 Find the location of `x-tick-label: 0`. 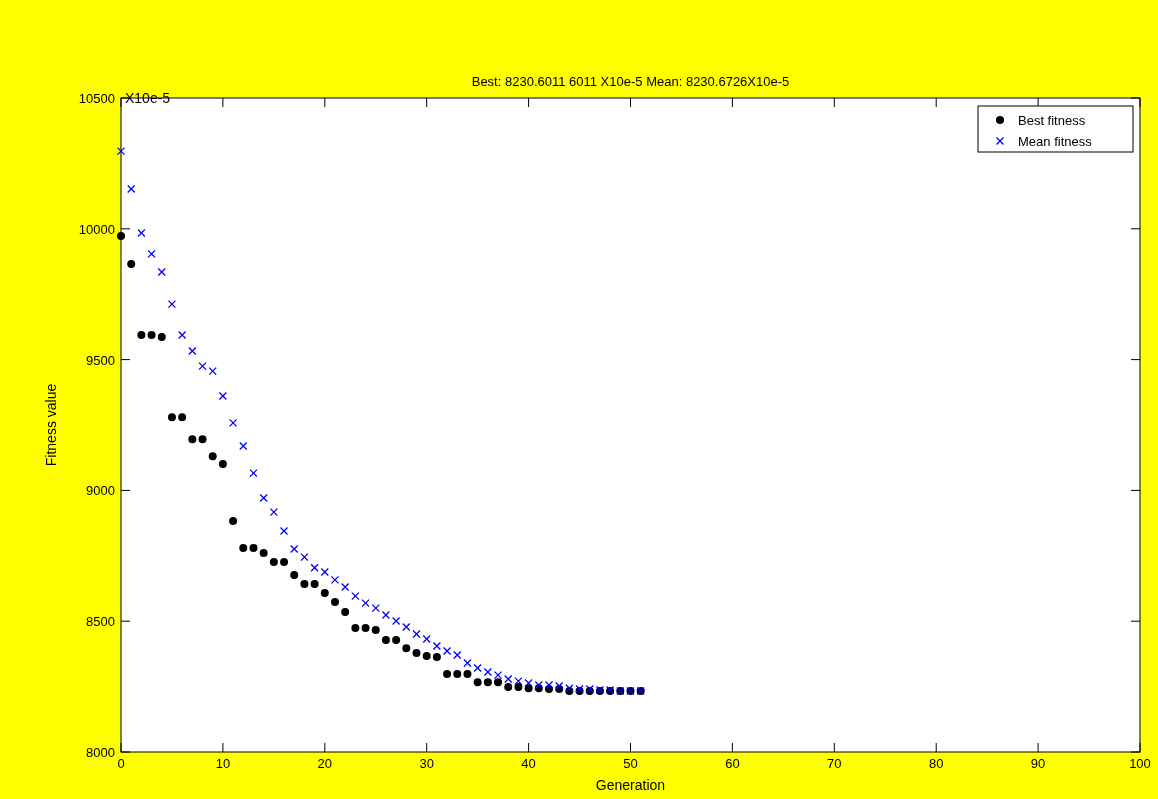

x-tick-label: 0 is located at coordinates (121, 763).